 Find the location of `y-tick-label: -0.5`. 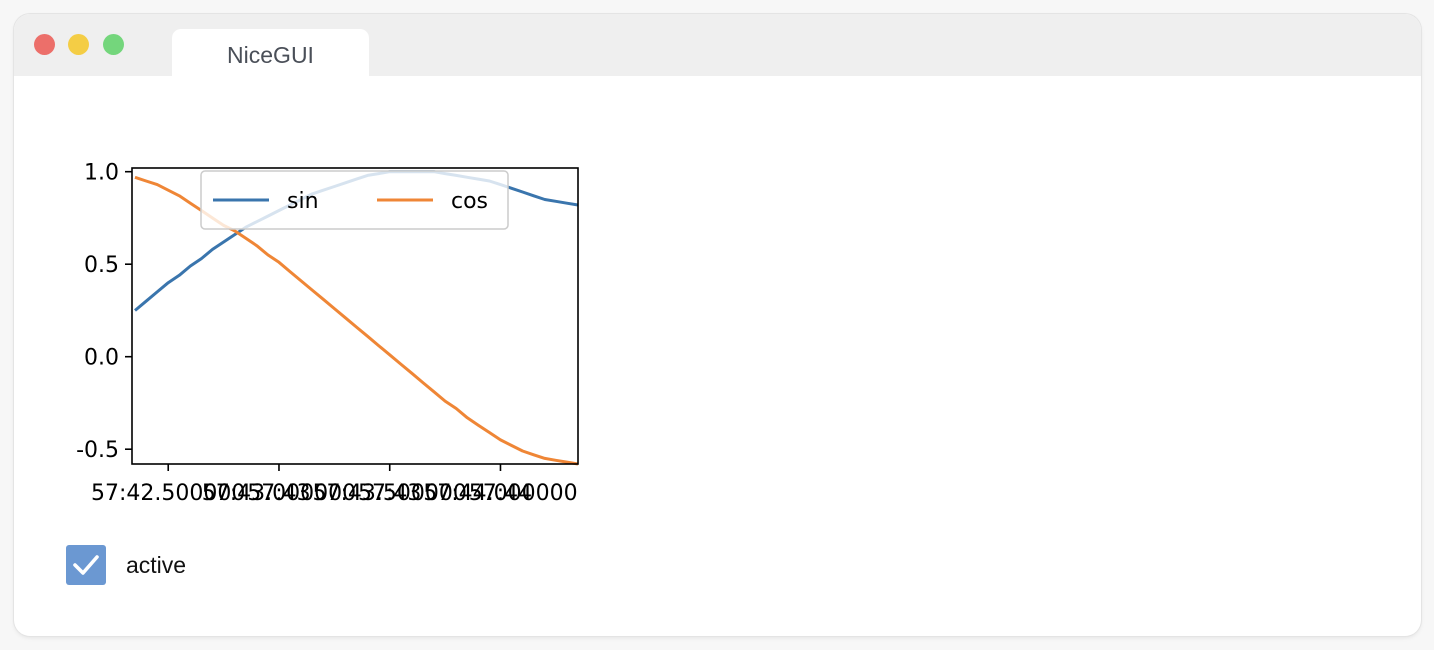

y-tick-label: -0.5 is located at coordinates (97, 450).